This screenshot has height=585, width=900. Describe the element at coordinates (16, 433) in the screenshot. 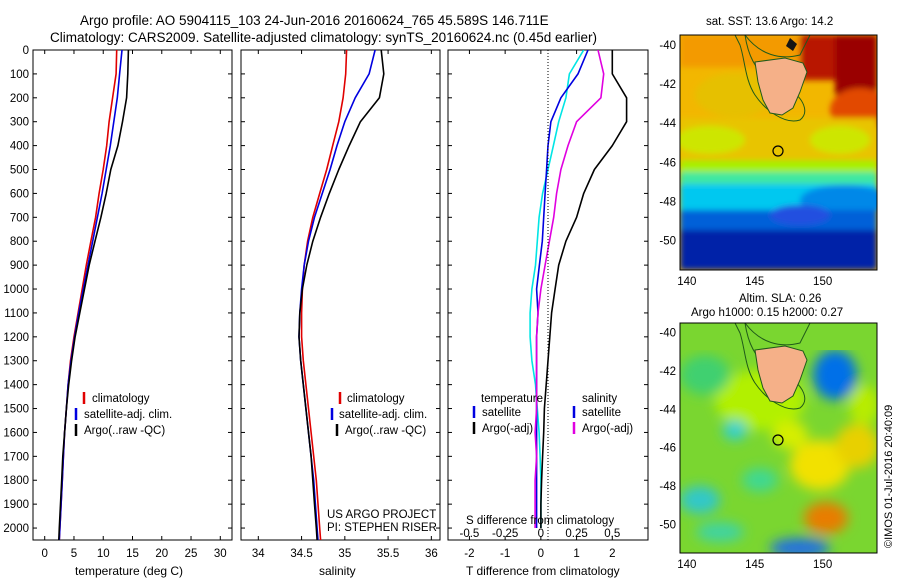

I see `depth-tick-label: 1600` at that location.